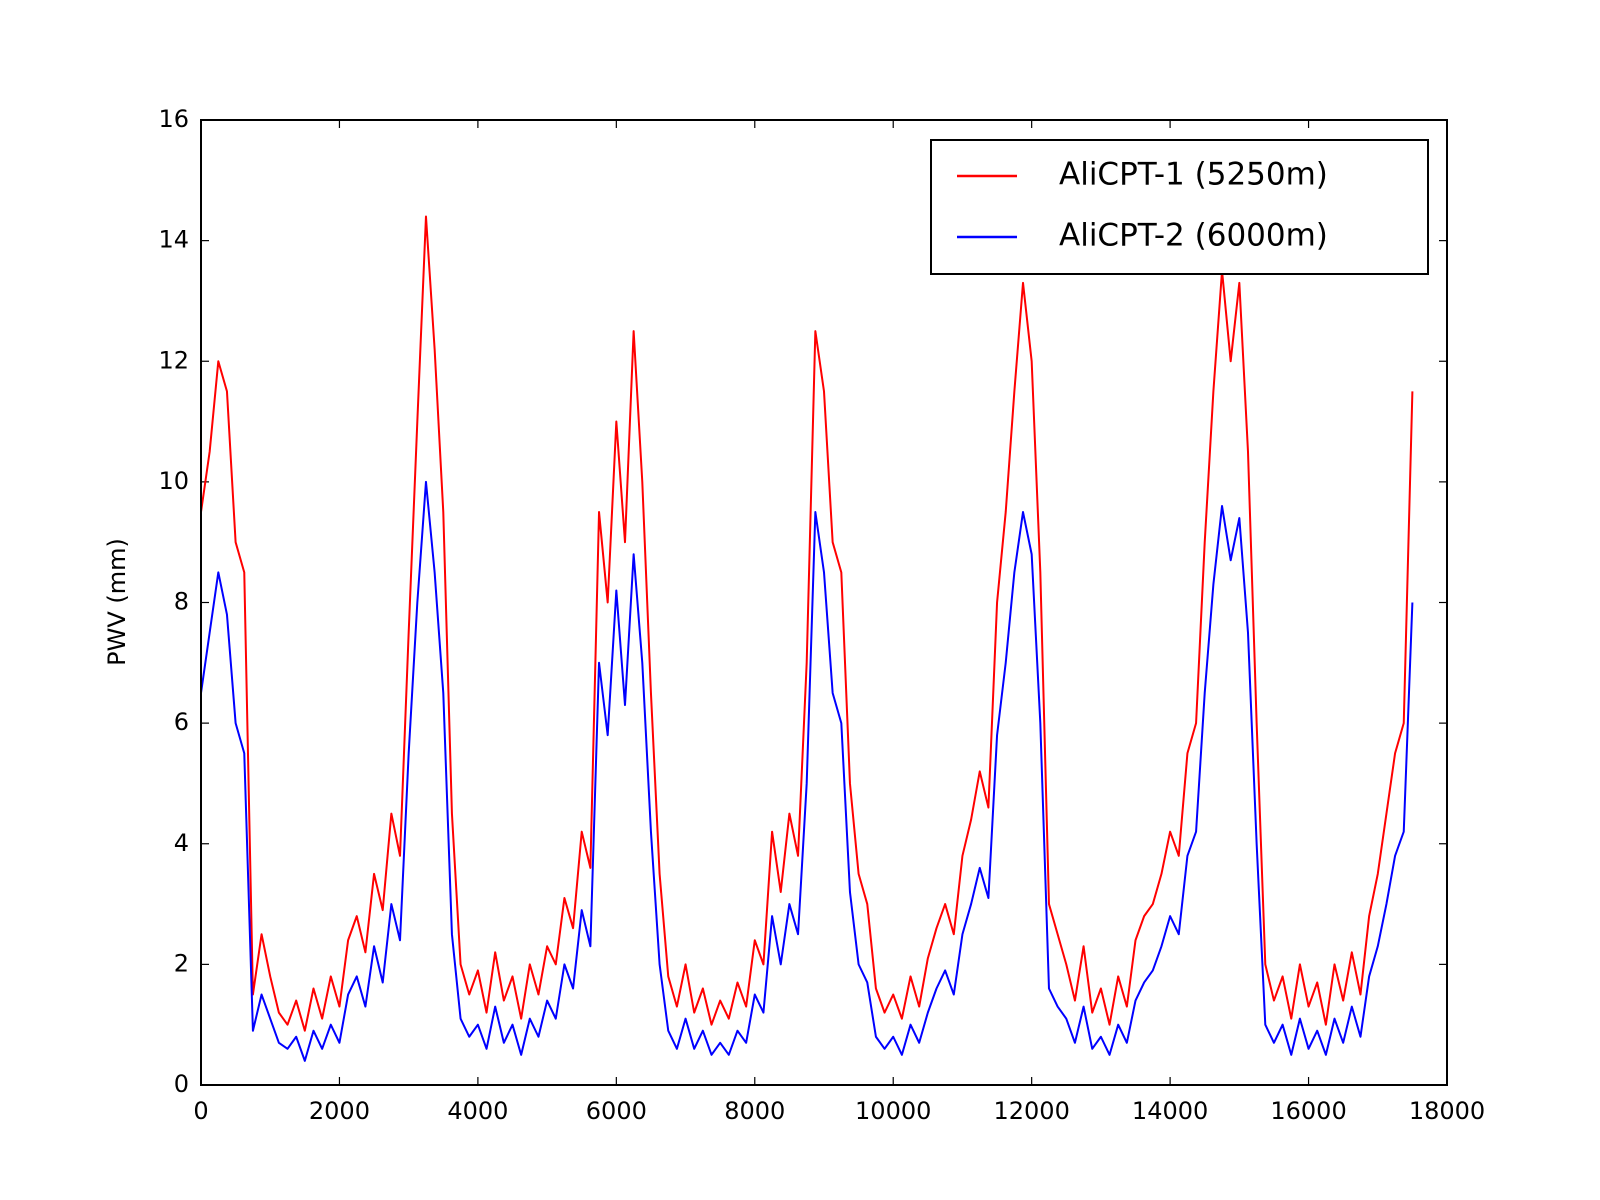 The height and width of the screenshot is (1200, 1600). Describe the element at coordinates (173, 481) in the screenshot. I see `y-tick-label: 10` at that location.